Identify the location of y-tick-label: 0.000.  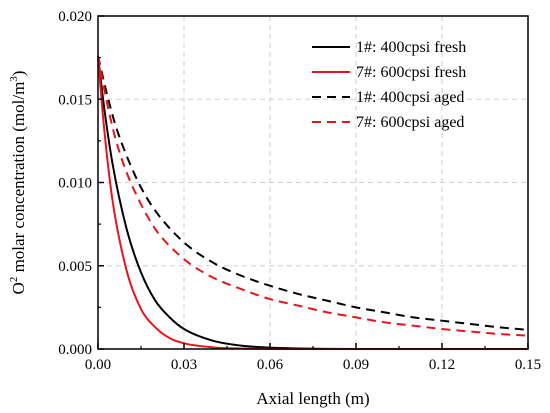
(75, 350).